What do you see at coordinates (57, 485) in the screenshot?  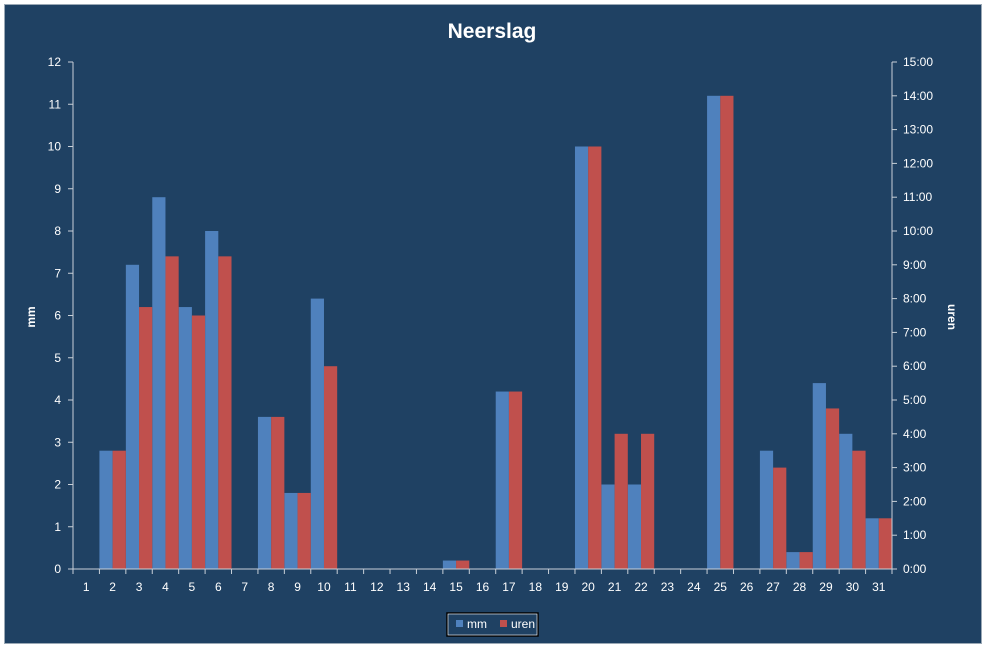 I see `y-left-tick-label: 2` at bounding box center [57, 485].